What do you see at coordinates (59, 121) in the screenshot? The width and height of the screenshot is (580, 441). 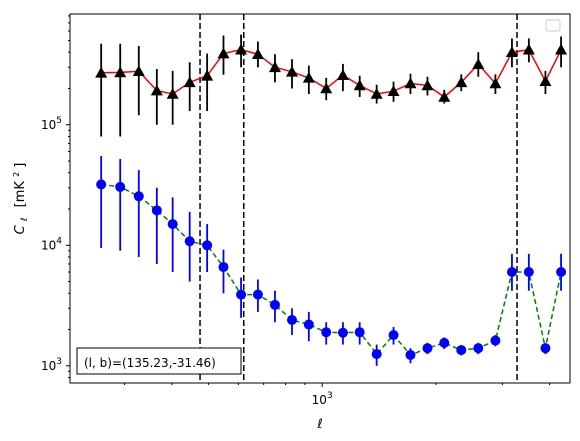 I see `y-tick-label-exp: 5` at bounding box center [59, 121].